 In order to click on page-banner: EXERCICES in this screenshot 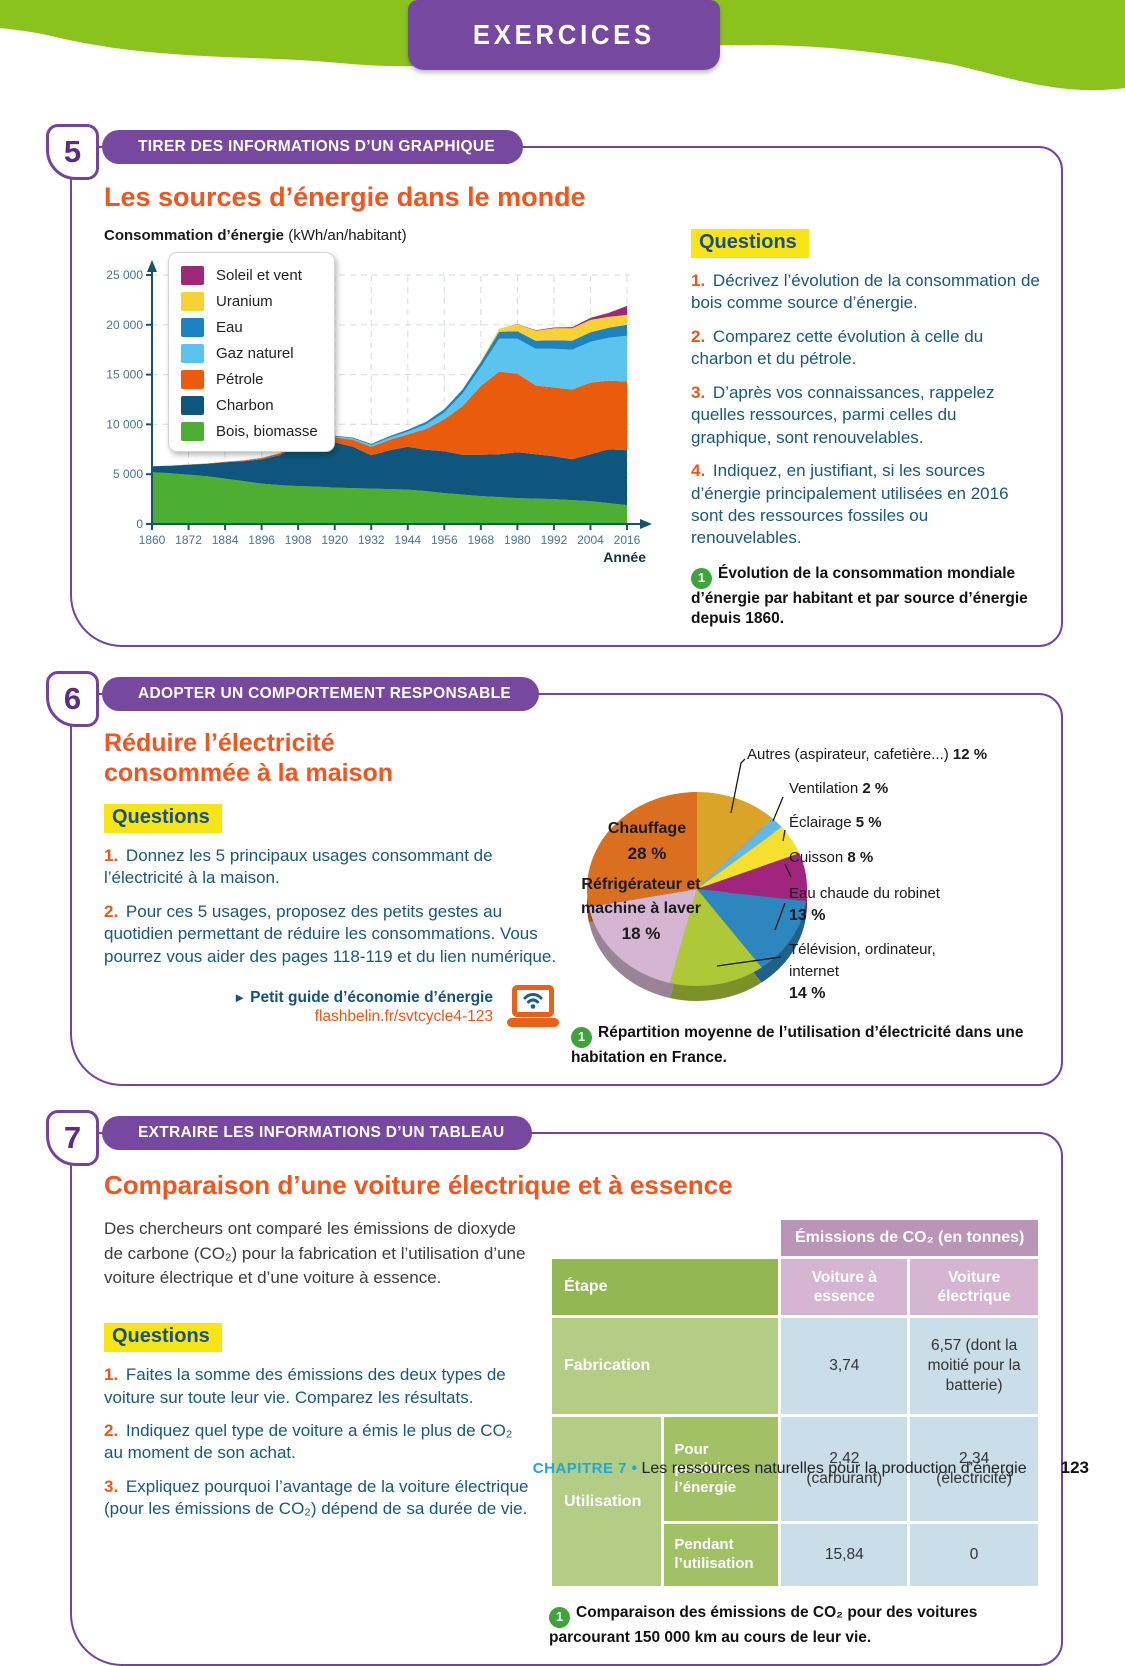, I will do `click(562, 50)`.